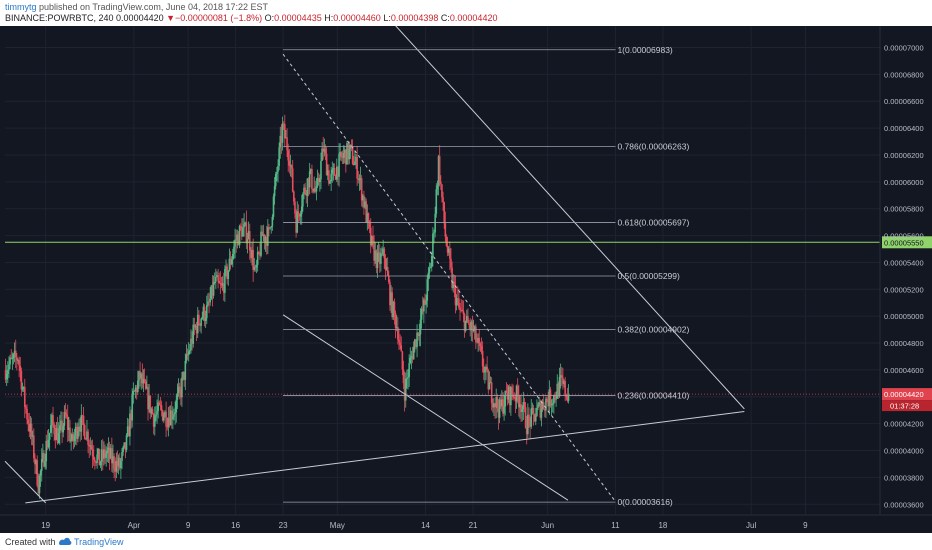  What do you see at coordinates (25, 482) in the screenshot?
I see `trendline-bottom-left` at bounding box center [25, 482].